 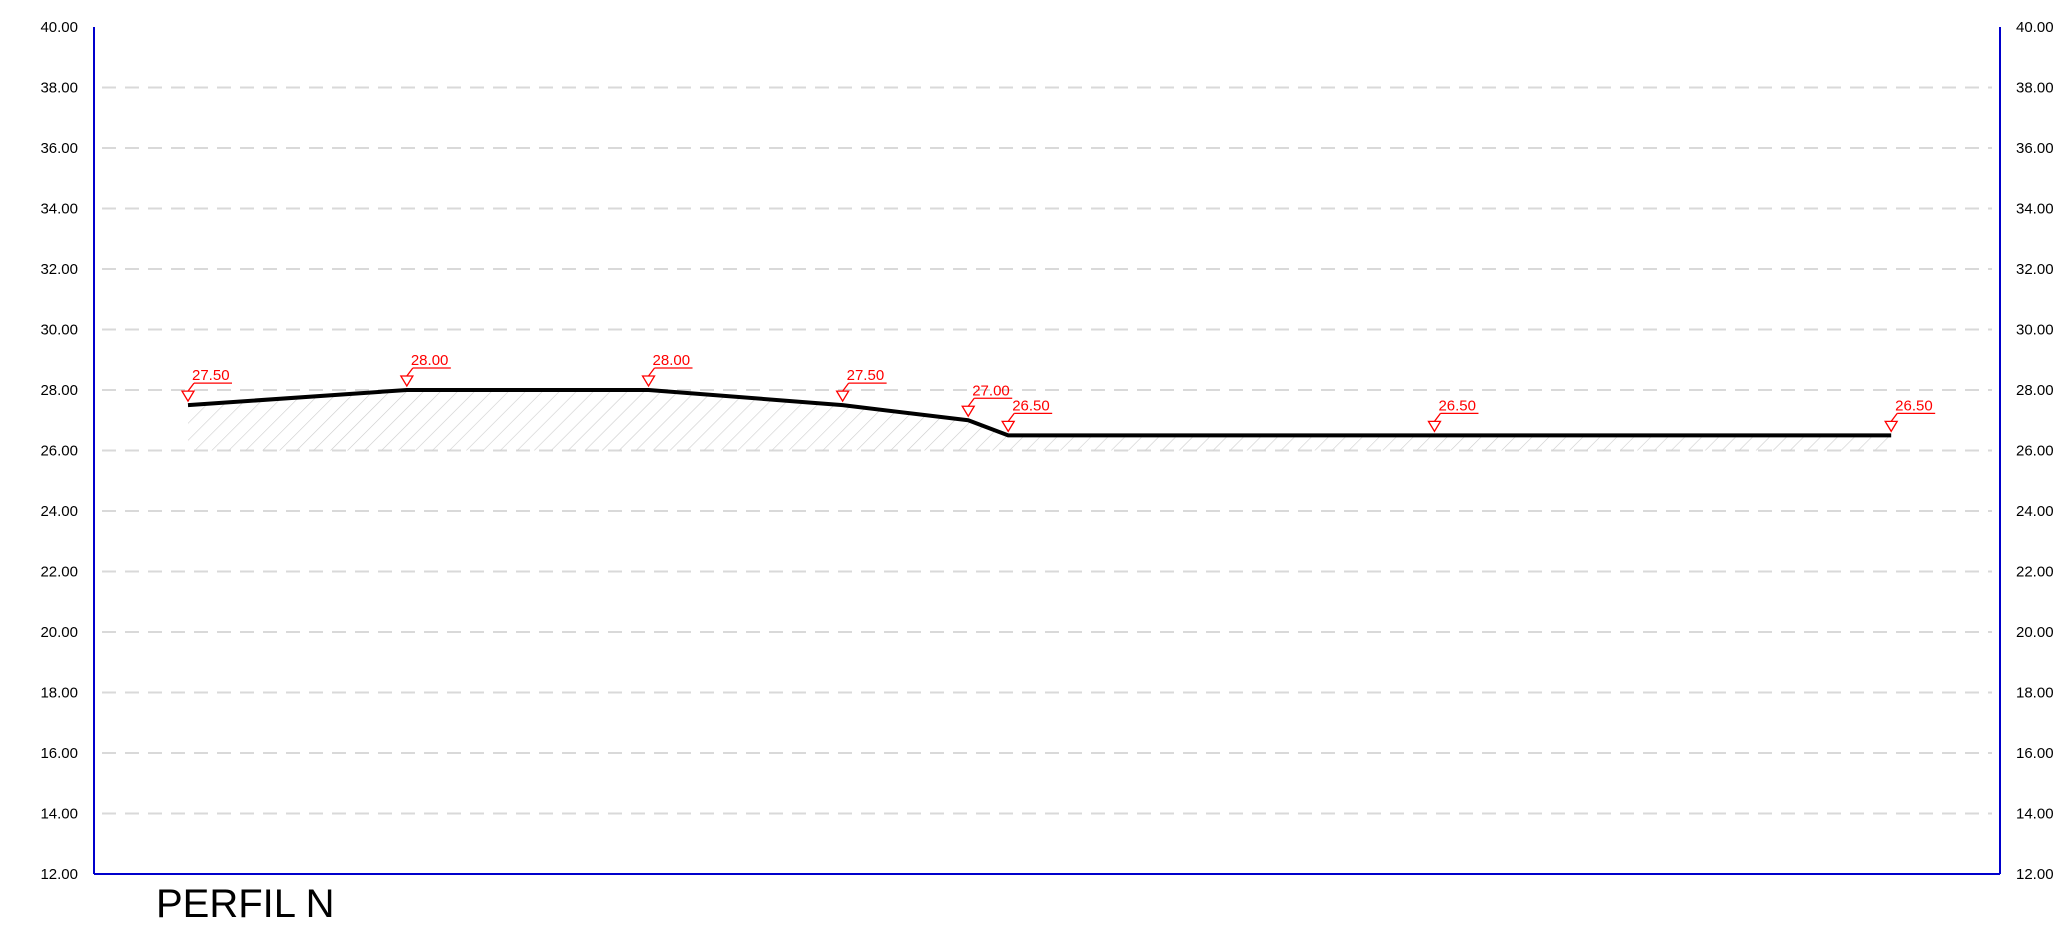 I want to click on y-tick-label-right: 14.00, so click(x=2035, y=814).